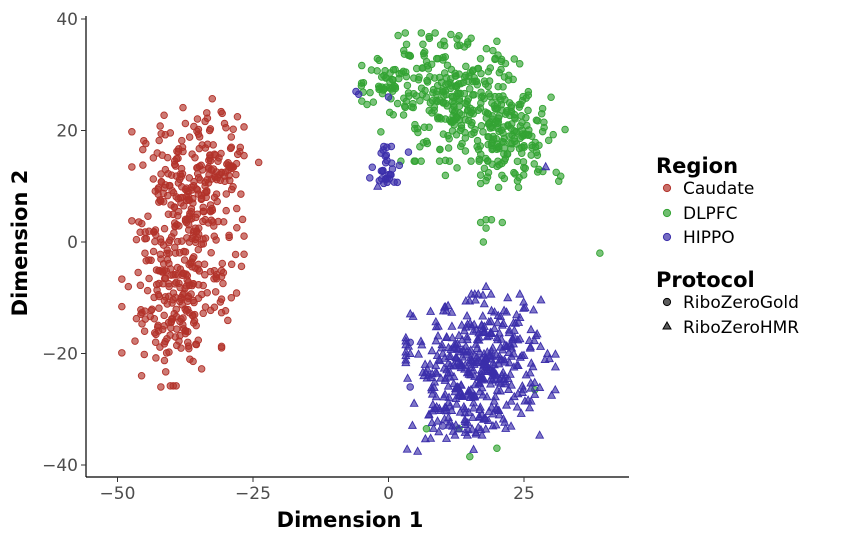 Image resolution: width=843 pixels, height=542 pixels. Describe the element at coordinates (60, 466) in the screenshot. I see `y-tick-label: −40` at that location.